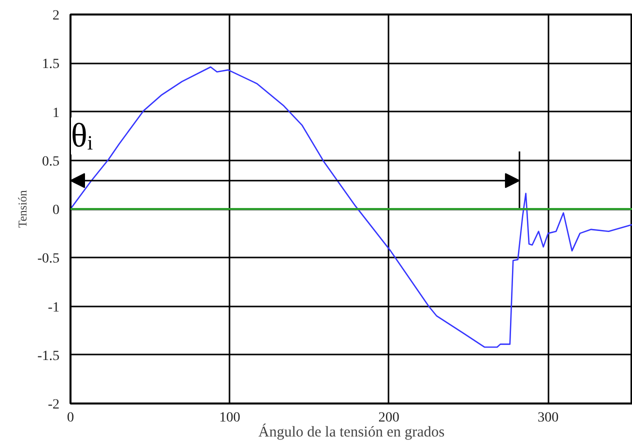  I want to click on x-tick-label: 300, so click(548, 418).